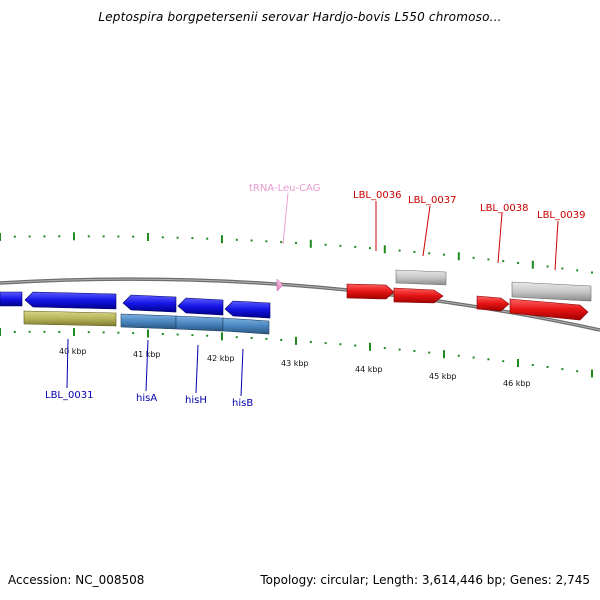  Describe the element at coordinates (199, 323) in the screenshot. I see `cds-bar-steel-hisH` at that location.